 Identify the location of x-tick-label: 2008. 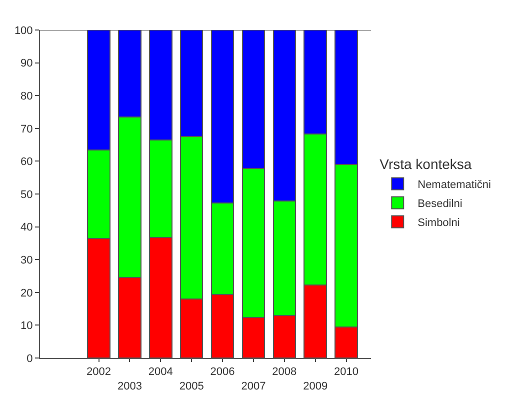
(284, 372).